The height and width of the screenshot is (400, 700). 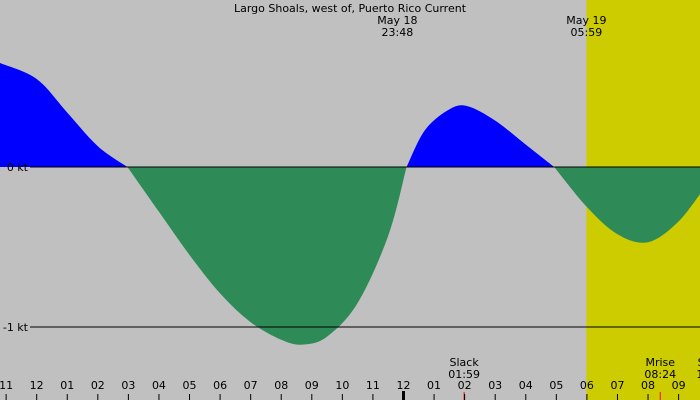 What do you see at coordinates (342, 385) in the screenshot?
I see `hour-tick-label: 10` at bounding box center [342, 385].